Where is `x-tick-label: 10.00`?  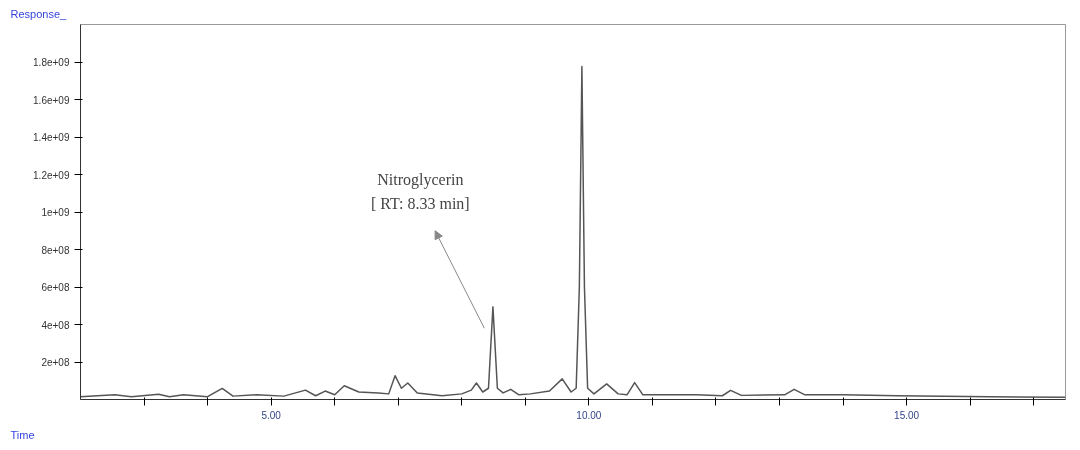
x-tick-label: 10.00 is located at coordinates (589, 415).